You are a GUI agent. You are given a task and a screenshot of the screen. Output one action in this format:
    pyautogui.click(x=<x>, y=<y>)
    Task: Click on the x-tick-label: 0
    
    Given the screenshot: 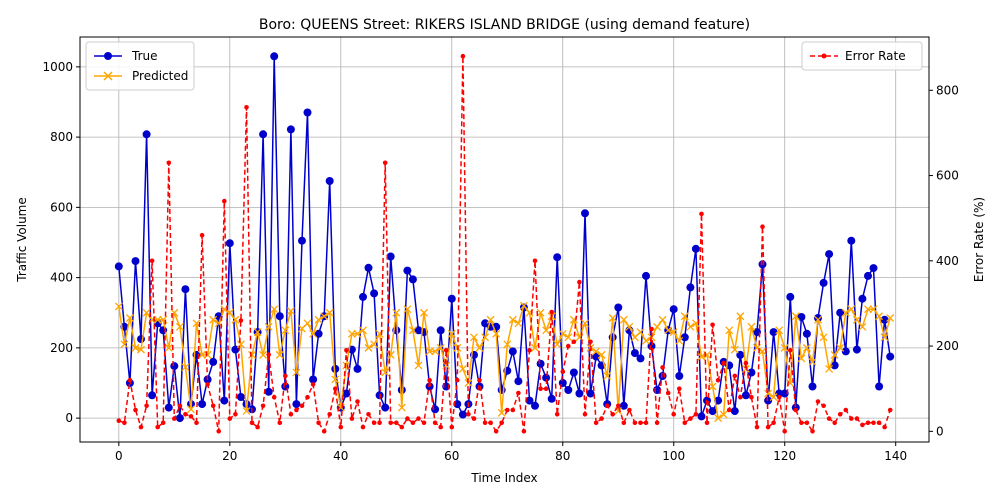 What is the action you would take?
    pyautogui.click(x=119, y=456)
    